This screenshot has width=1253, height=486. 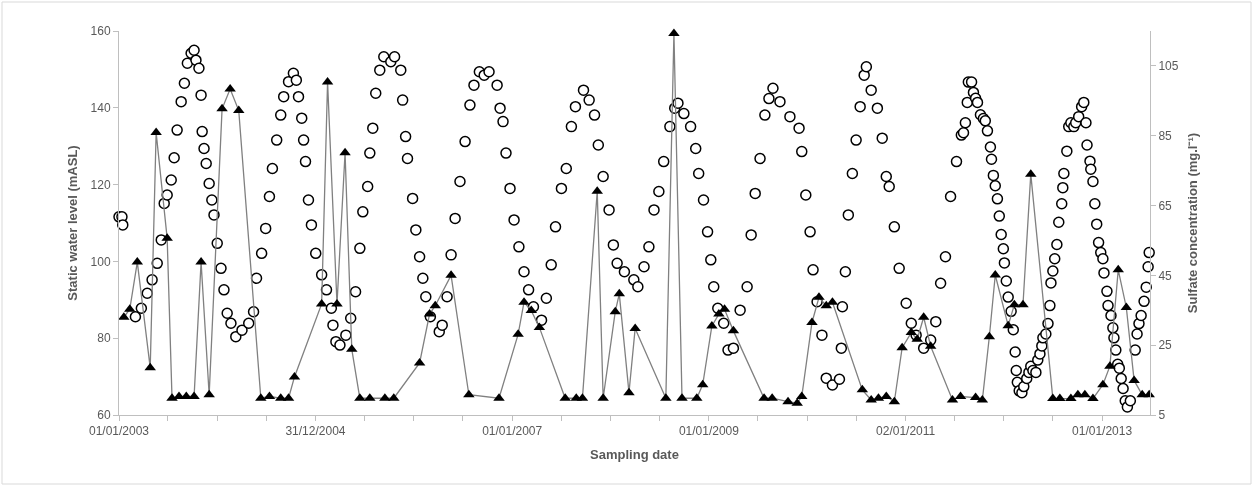 I want to click on x-tick-label: 01/01/2003, so click(x=119, y=431).